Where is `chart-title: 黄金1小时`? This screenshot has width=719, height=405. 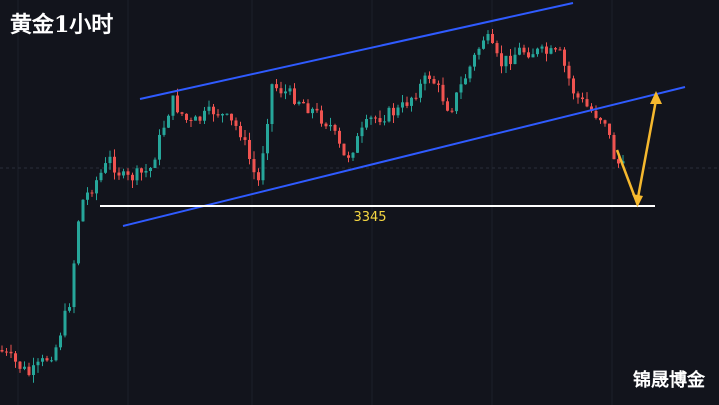 chart-title: 黄金1小时 is located at coordinates (61, 25).